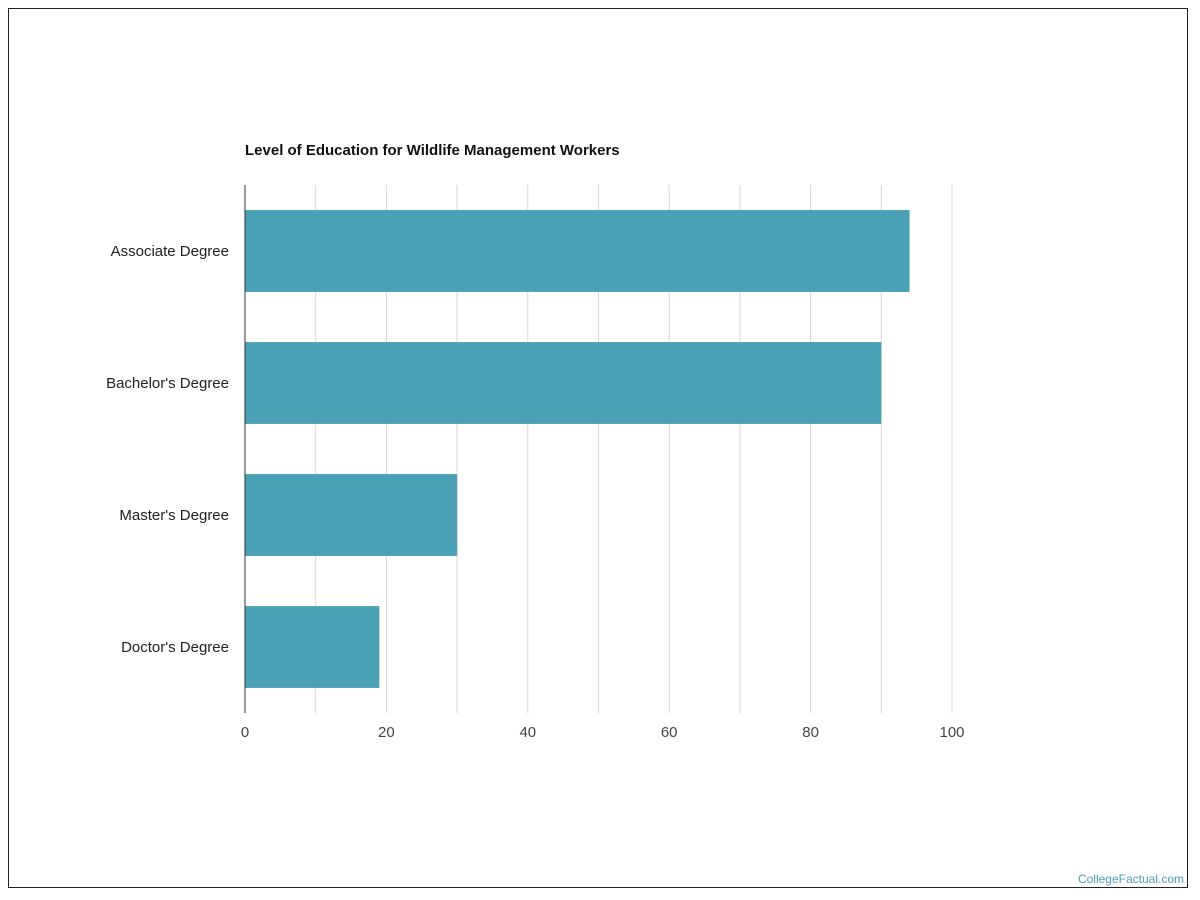 The width and height of the screenshot is (1200, 900). What do you see at coordinates (810, 732) in the screenshot?
I see `x-tick-label: 80` at bounding box center [810, 732].